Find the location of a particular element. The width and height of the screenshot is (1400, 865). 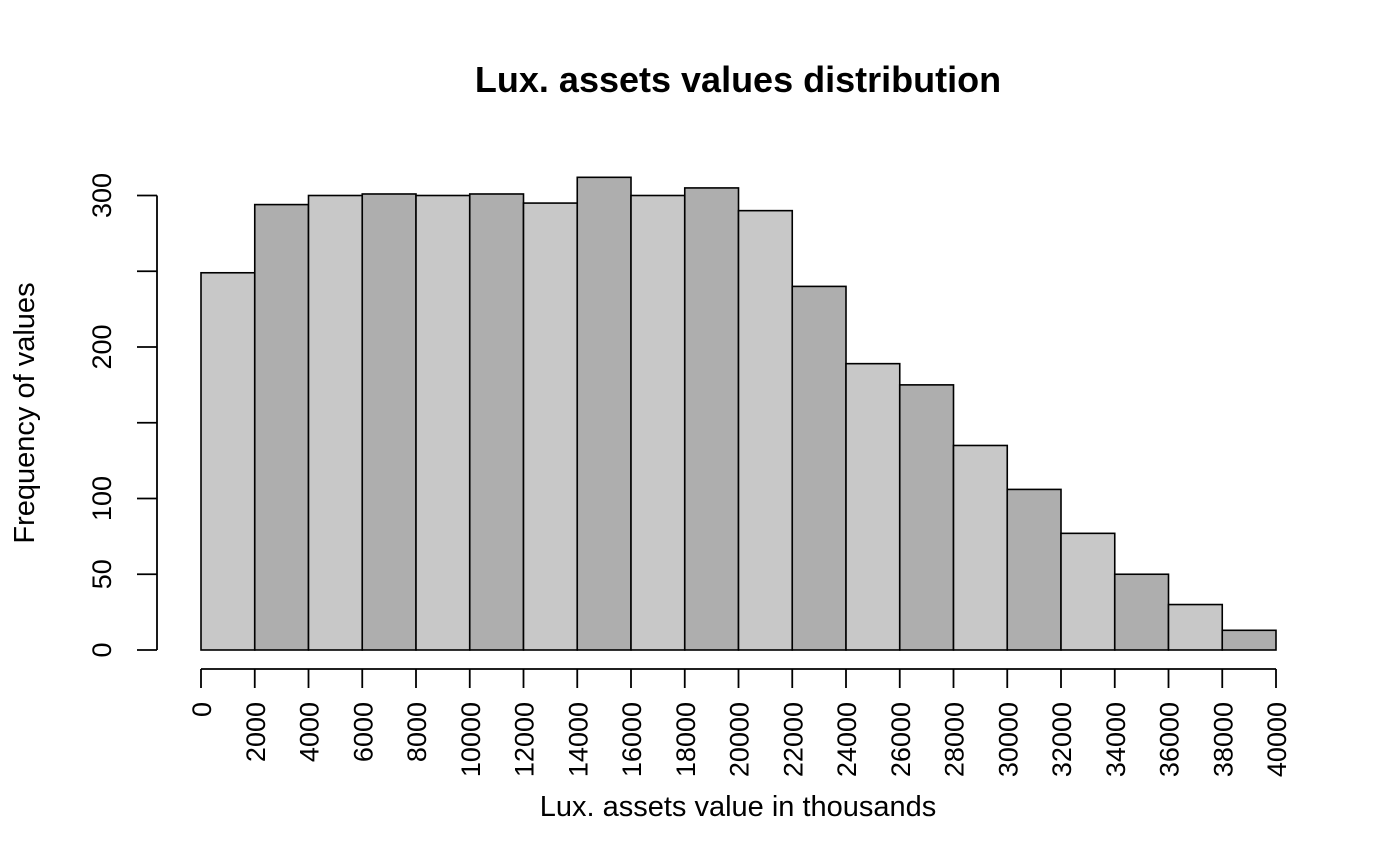

x-tick-label: 4000 is located at coordinates (310, 732).